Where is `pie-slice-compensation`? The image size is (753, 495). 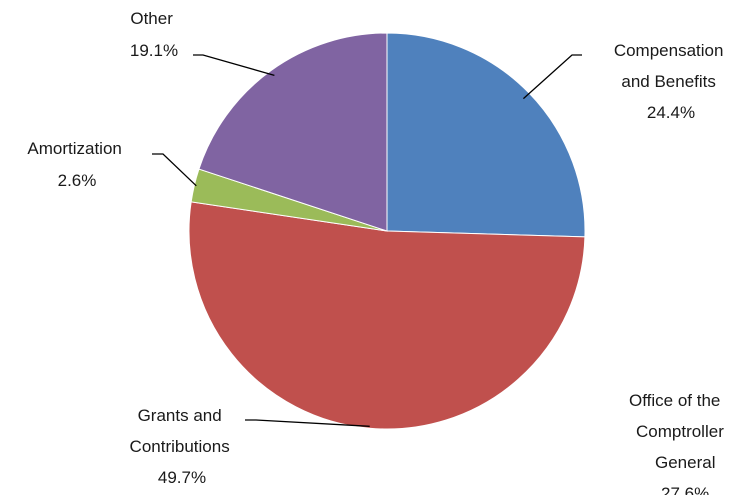
pie-slice-compensation is located at coordinates (486, 135).